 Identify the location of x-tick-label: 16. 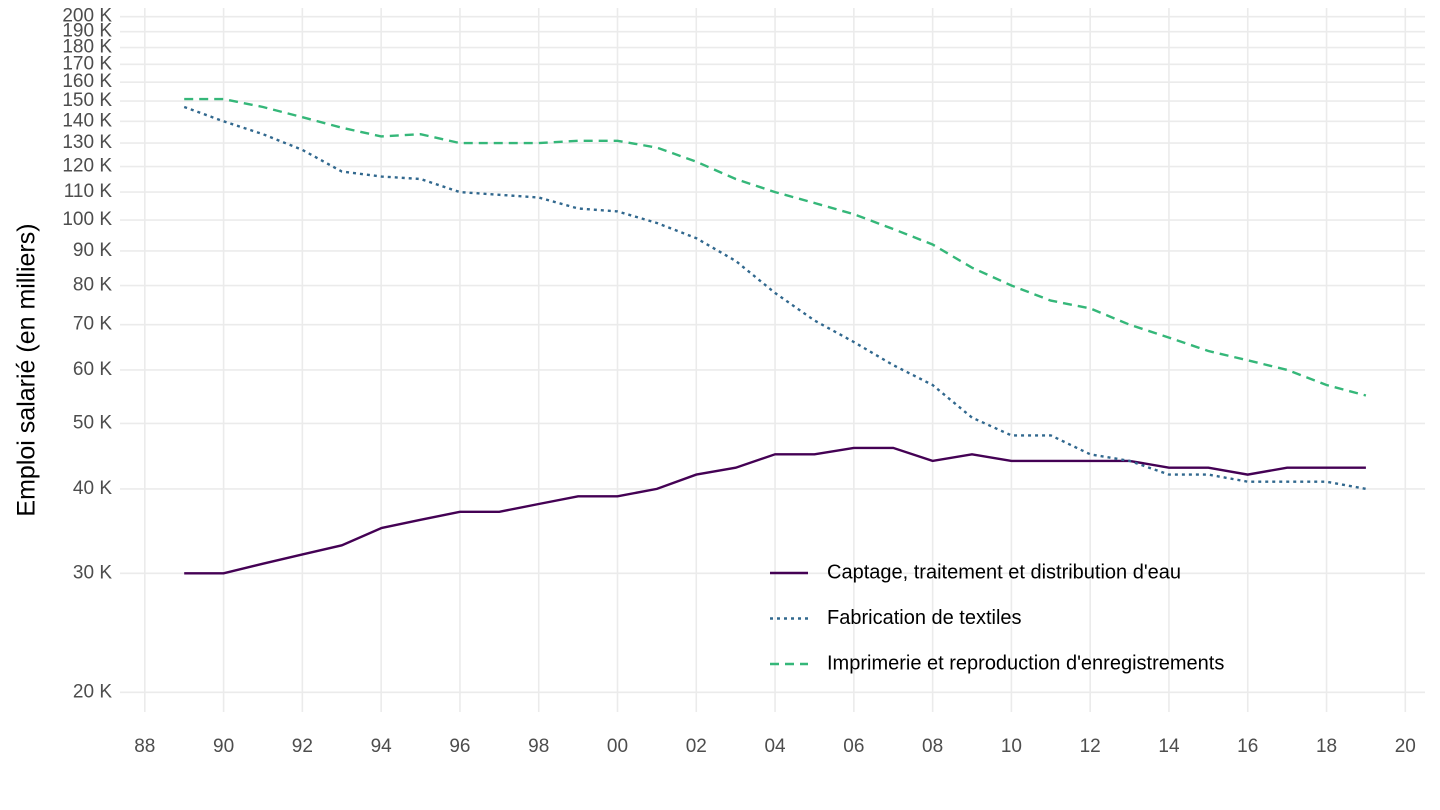
(1247, 746).